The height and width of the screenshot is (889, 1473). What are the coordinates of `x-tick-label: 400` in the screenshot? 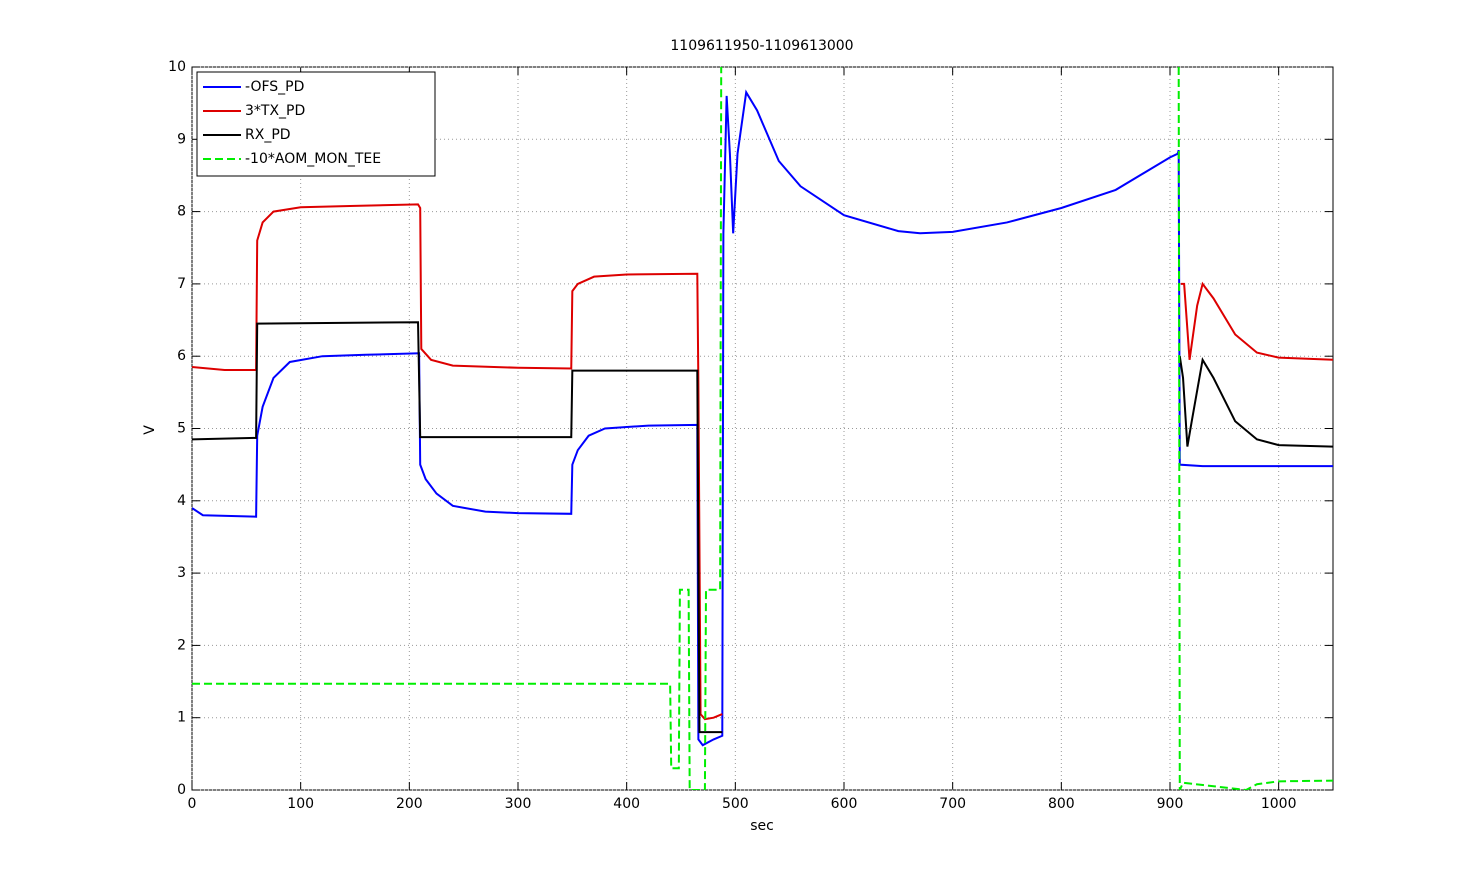 It's located at (626, 804).